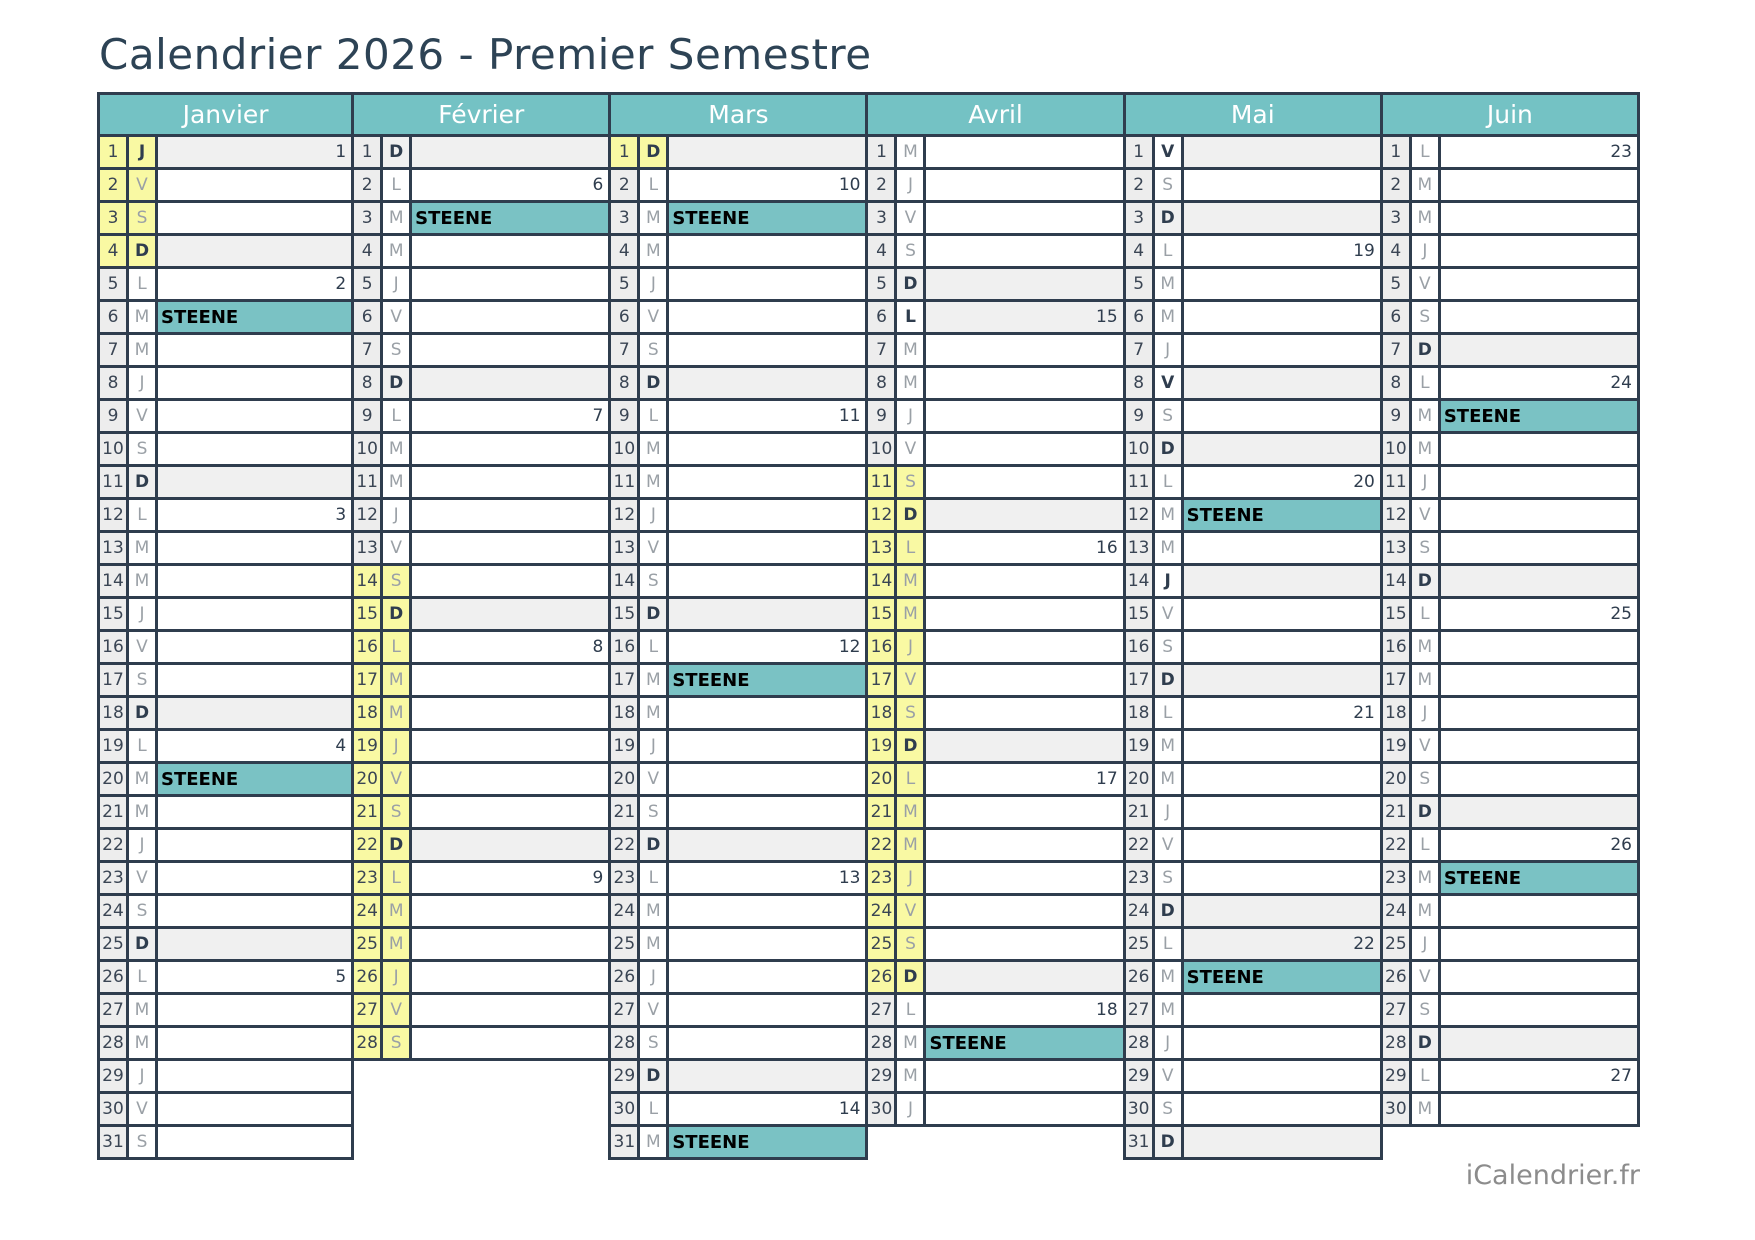  Describe the element at coordinates (1426, 383) in the screenshot. I see `day-letter-cell: L` at that location.